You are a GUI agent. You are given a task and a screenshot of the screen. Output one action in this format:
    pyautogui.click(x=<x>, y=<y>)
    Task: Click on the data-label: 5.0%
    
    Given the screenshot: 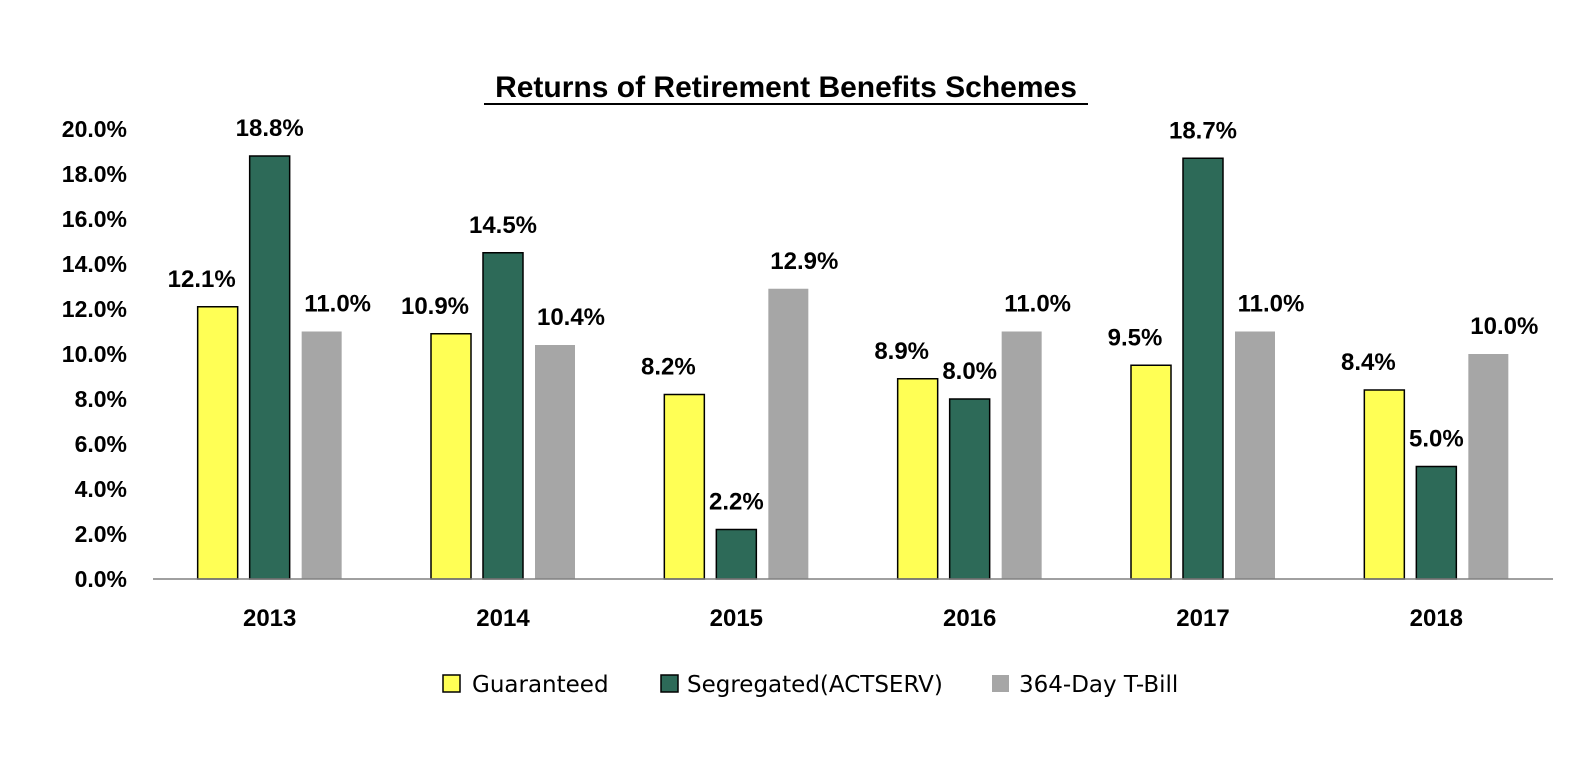 What is the action you would take?
    pyautogui.click(x=1436, y=439)
    